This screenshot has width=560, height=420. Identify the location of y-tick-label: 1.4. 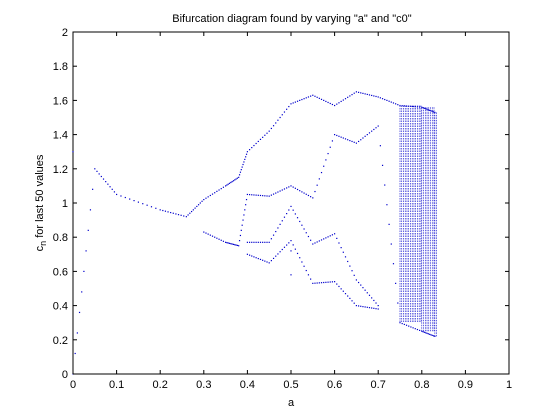
(60, 136).